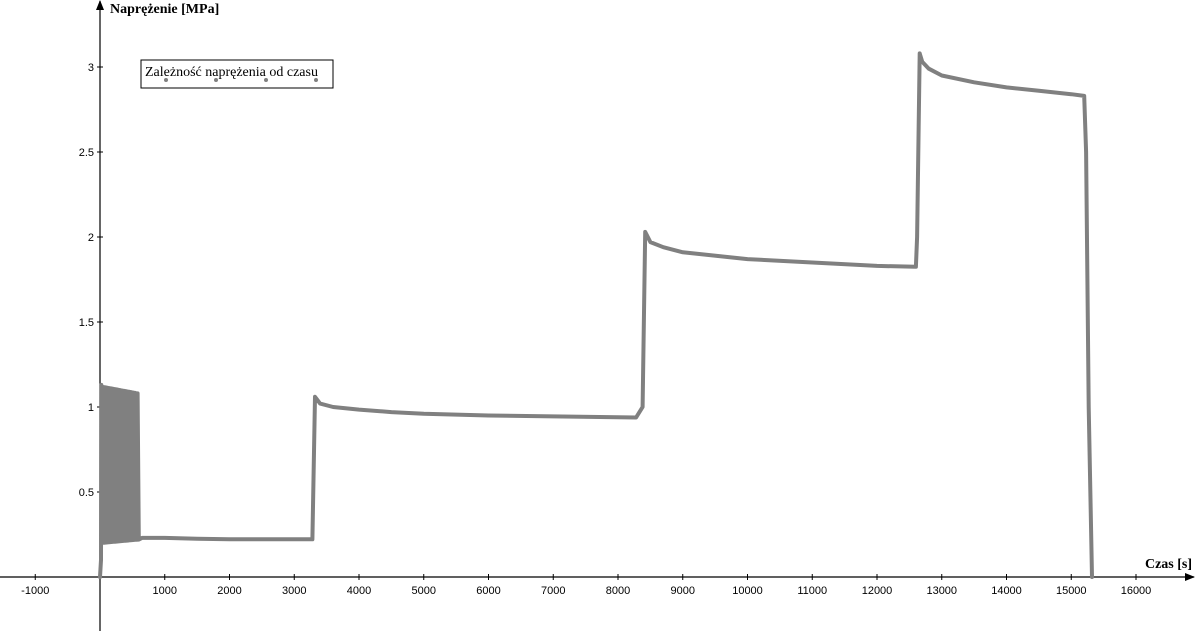 Image resolution: width=1197 pixels, height=631 pixels. I want to click on legend-label: Zależność naprężenia od czasu, so click(231, 72).